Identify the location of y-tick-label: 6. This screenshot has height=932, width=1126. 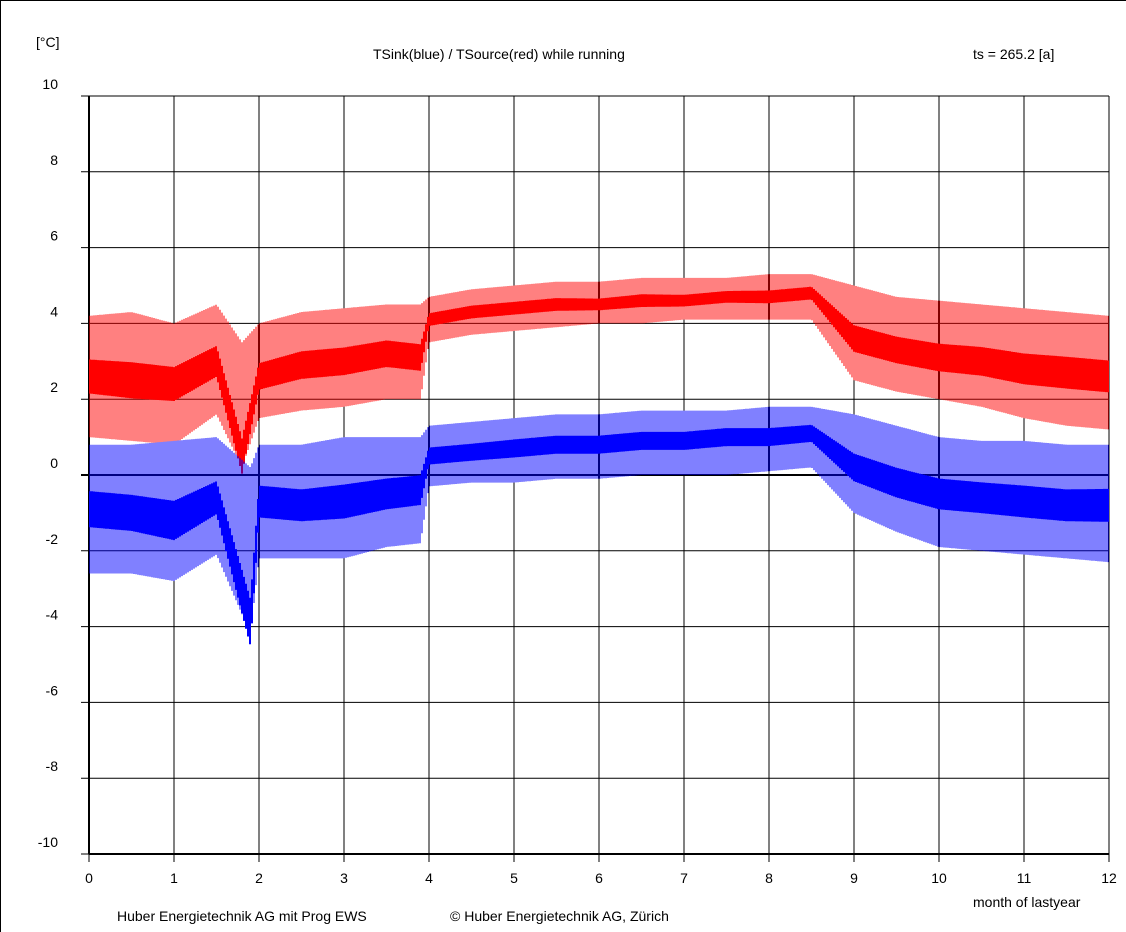
(54, 236).